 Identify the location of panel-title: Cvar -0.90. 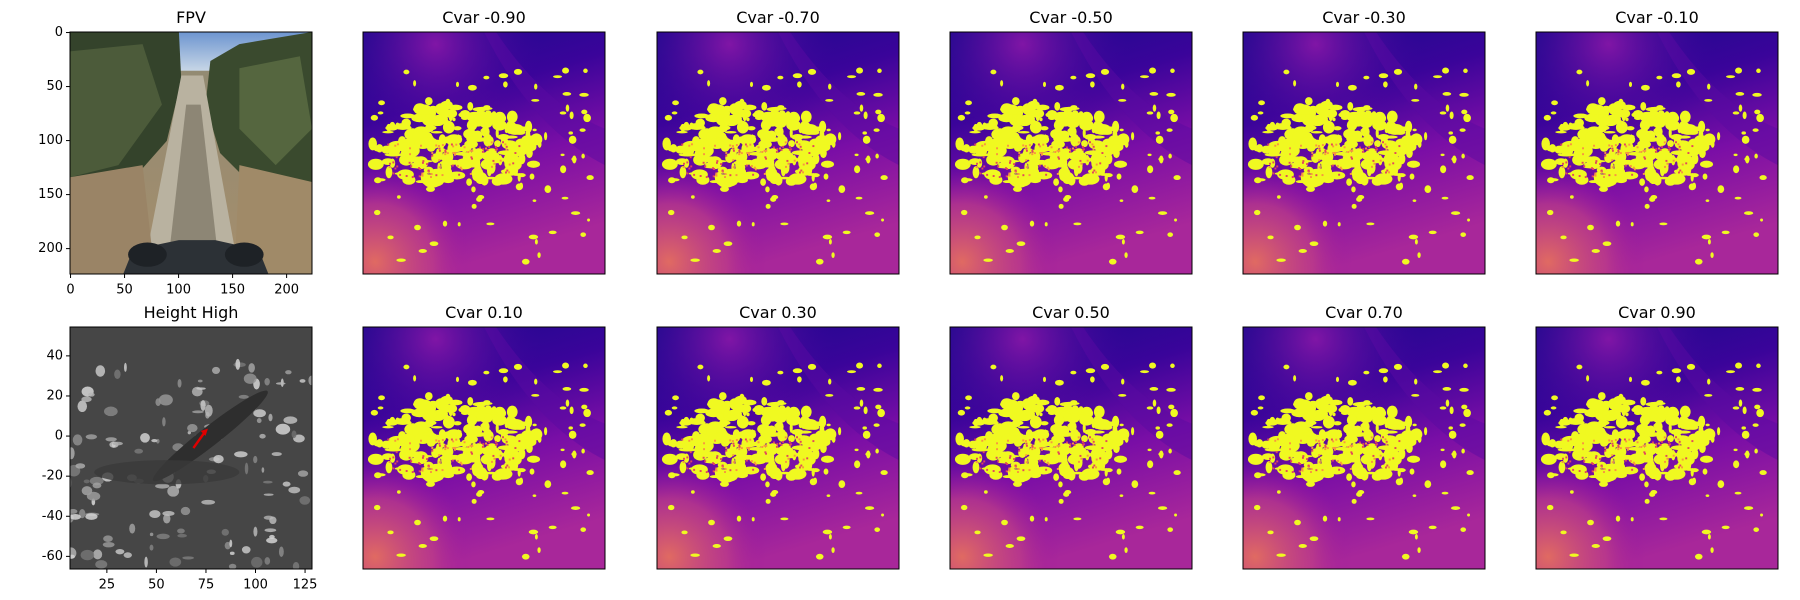
(484, 17).